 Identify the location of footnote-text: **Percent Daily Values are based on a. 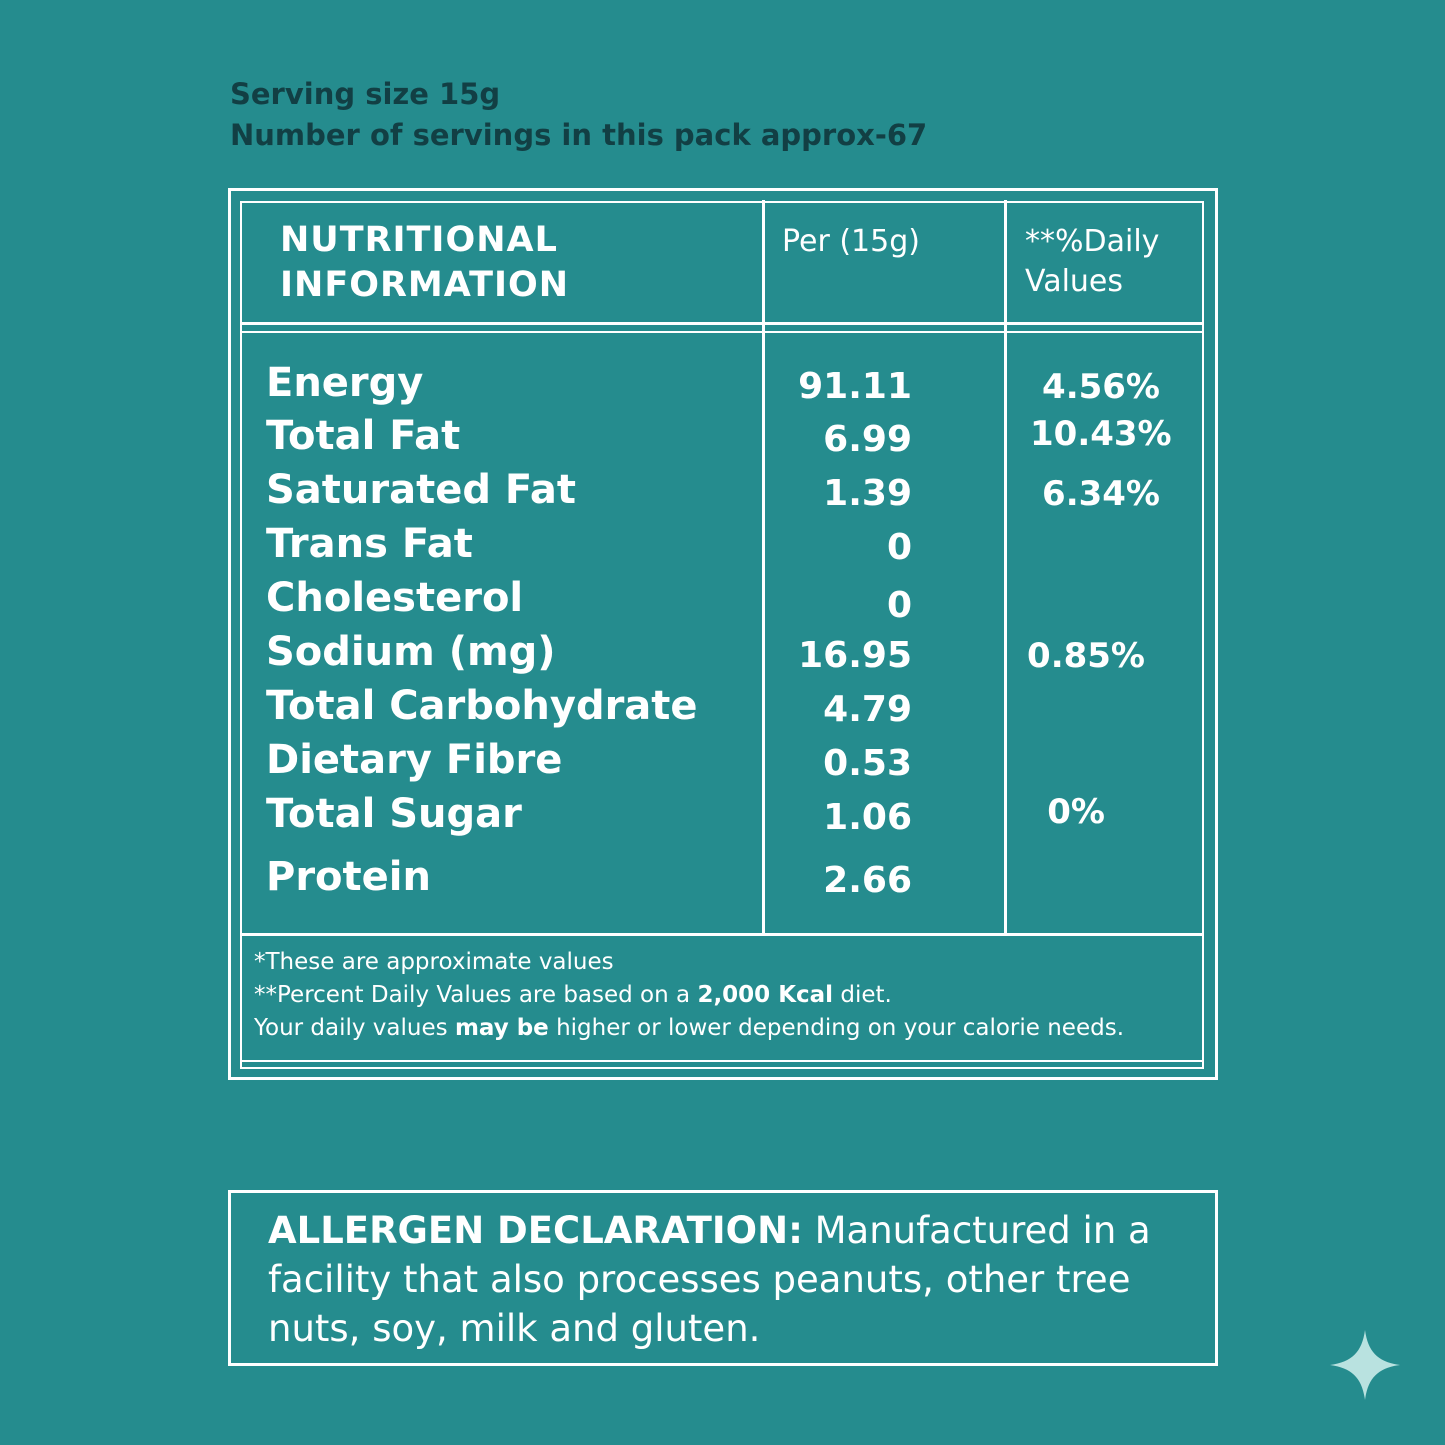
(476, 995).